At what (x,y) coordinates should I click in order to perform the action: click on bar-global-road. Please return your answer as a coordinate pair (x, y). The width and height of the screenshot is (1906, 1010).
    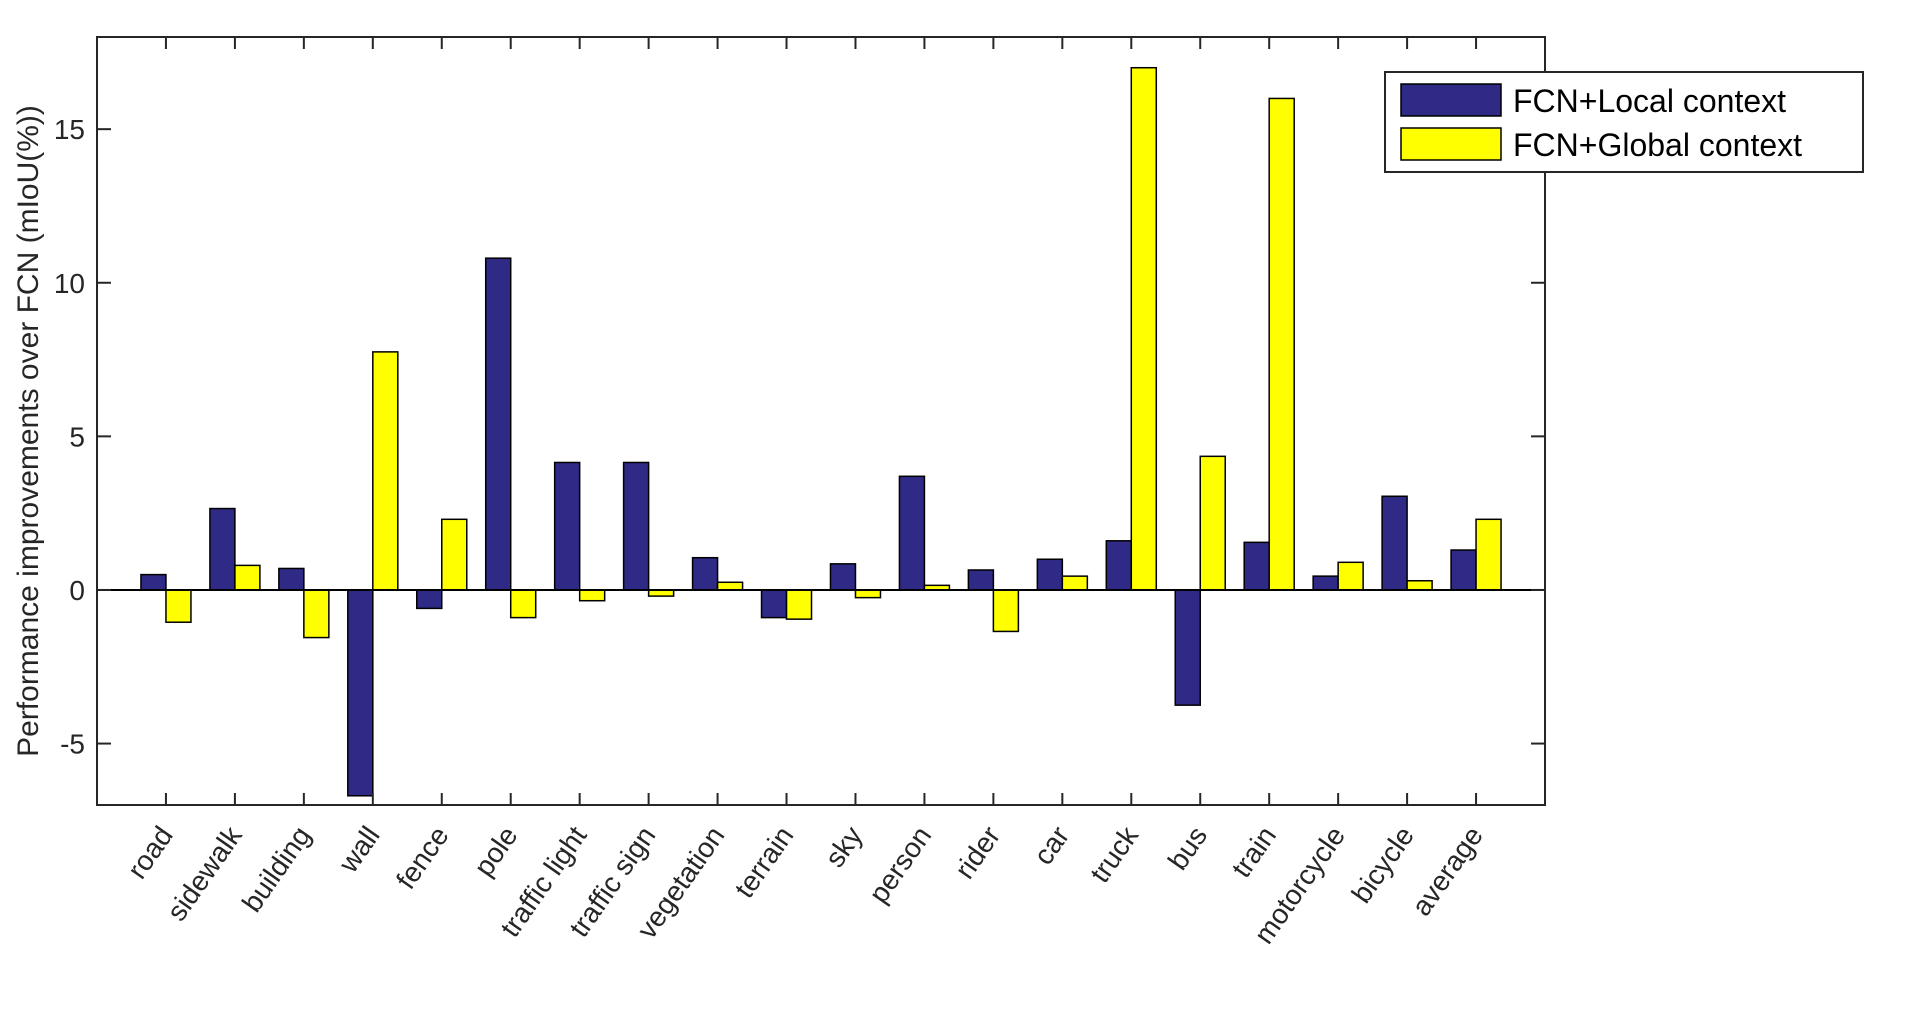
    Looking at the image, I should click on (178, 606).